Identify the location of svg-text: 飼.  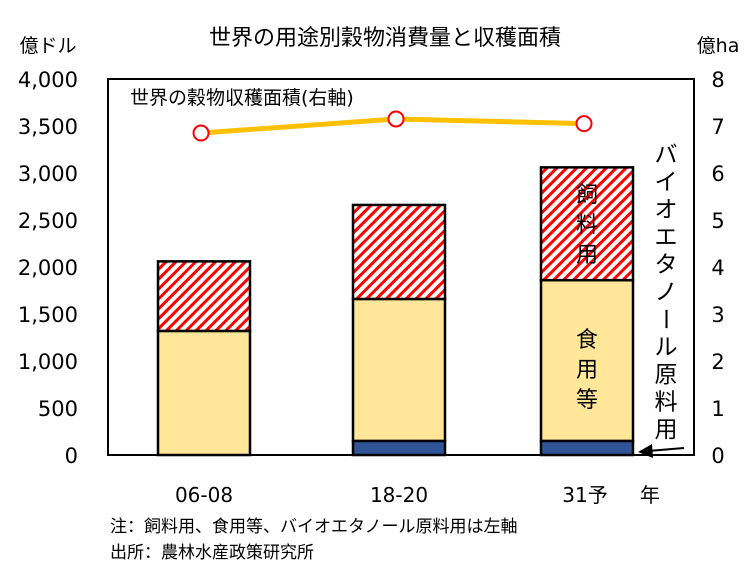
(587, 195).